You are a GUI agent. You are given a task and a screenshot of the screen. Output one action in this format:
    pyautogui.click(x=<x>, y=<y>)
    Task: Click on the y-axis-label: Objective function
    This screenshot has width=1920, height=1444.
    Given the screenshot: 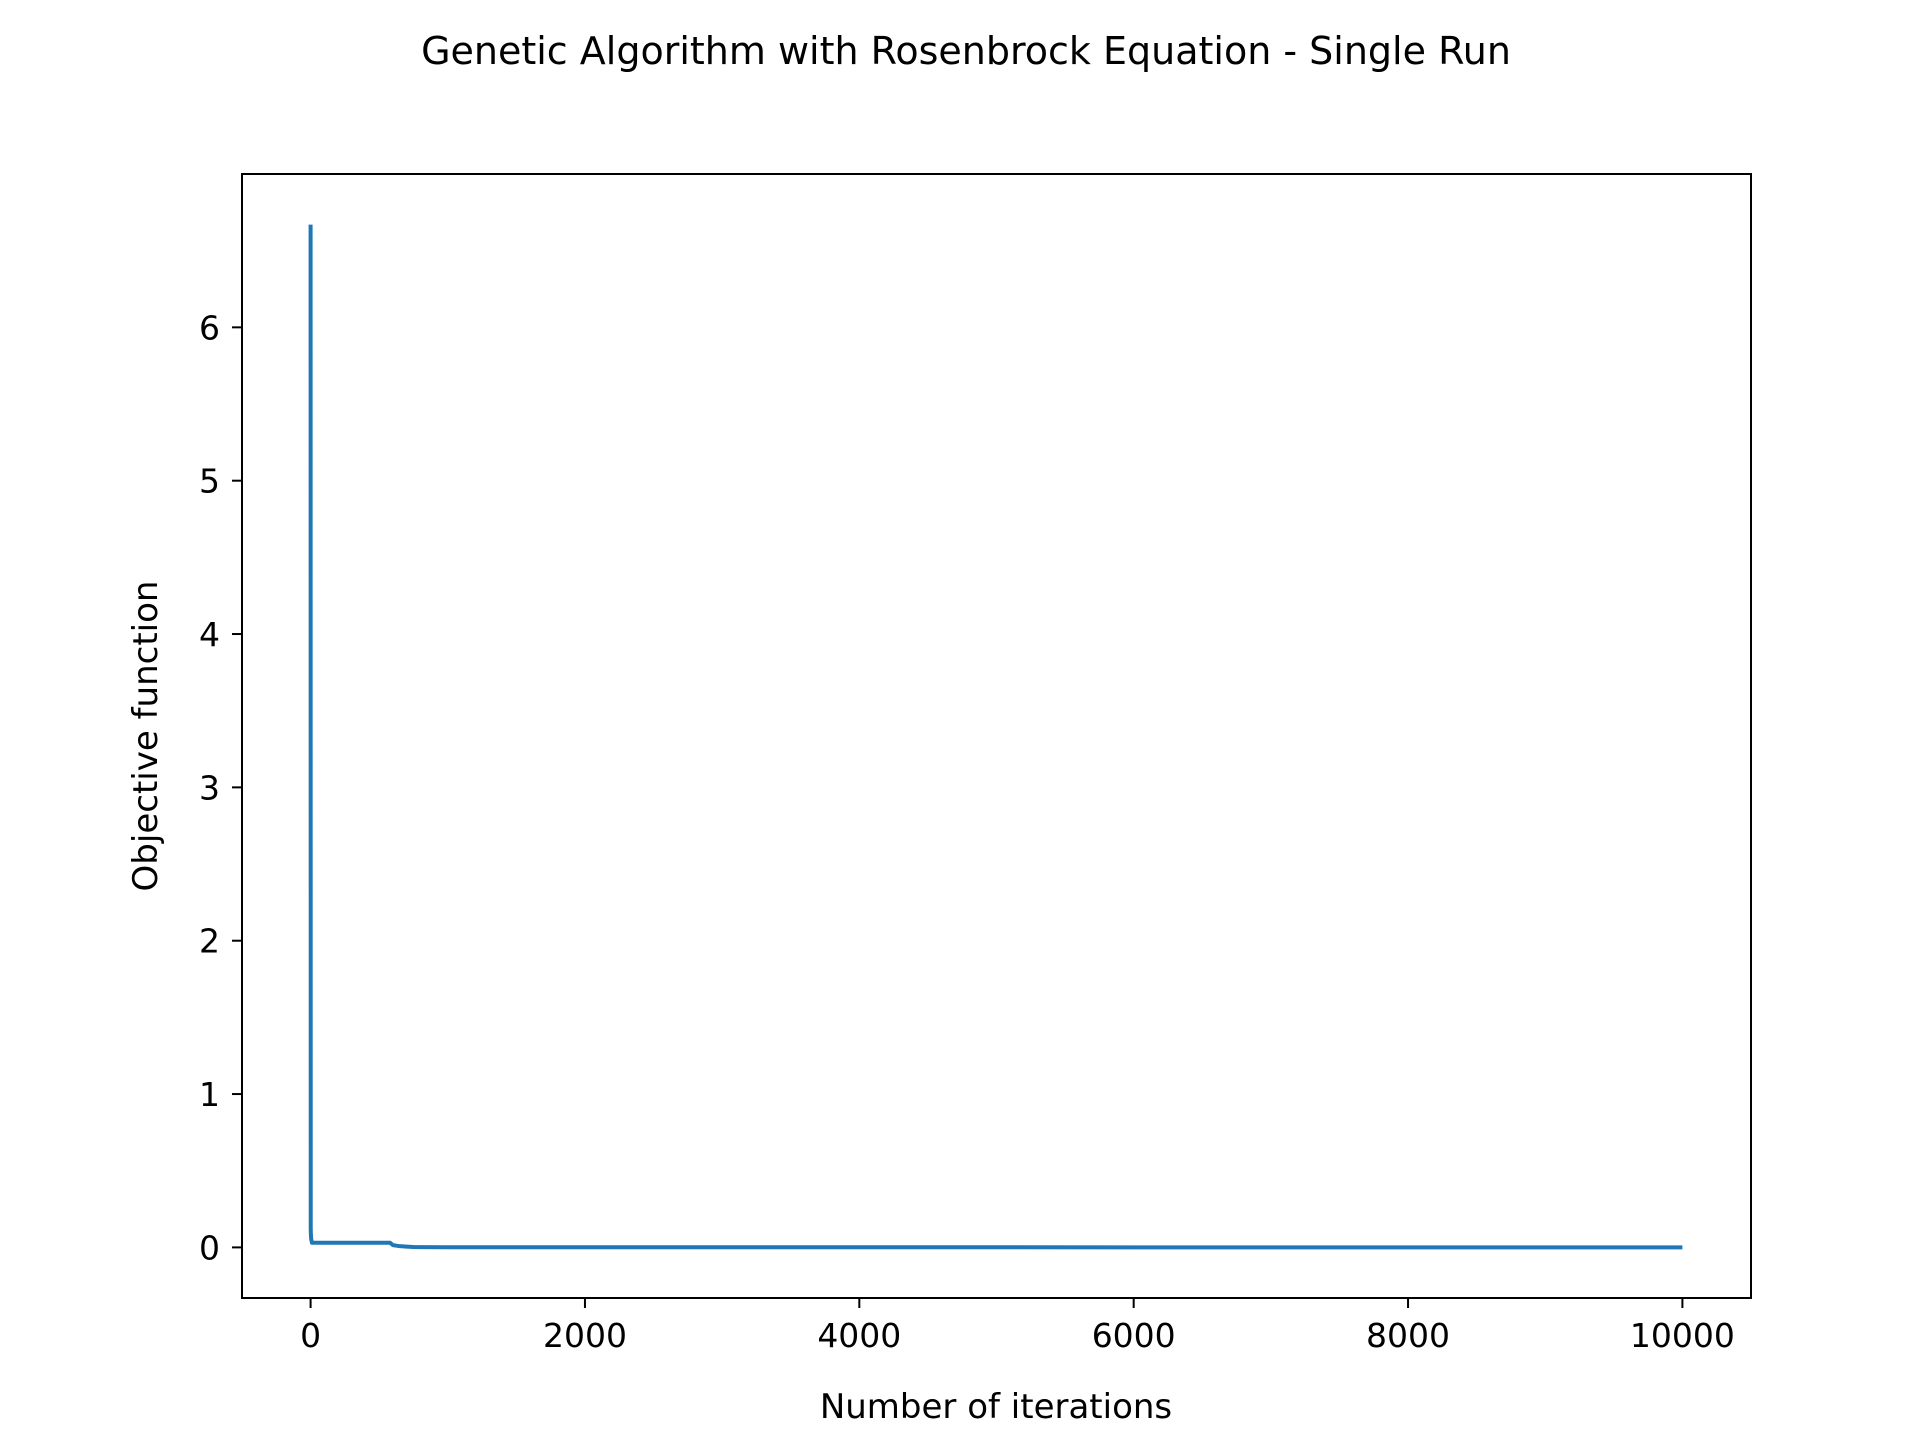 What is the action you would take?
    pyautogui.click(x=146, y=736)
    